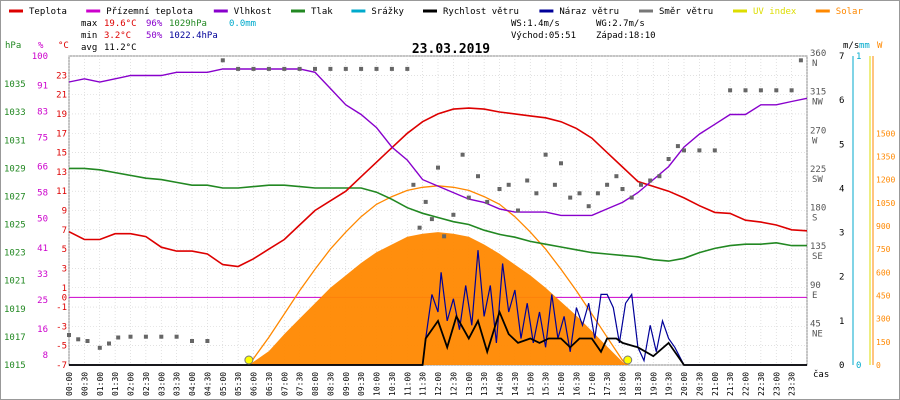 This screenshot has height=400, width=900. What do you see at coordinates (42, 301) in the screenshot?
I see `humidity-tick: 25` at bounding box center [42, 301].